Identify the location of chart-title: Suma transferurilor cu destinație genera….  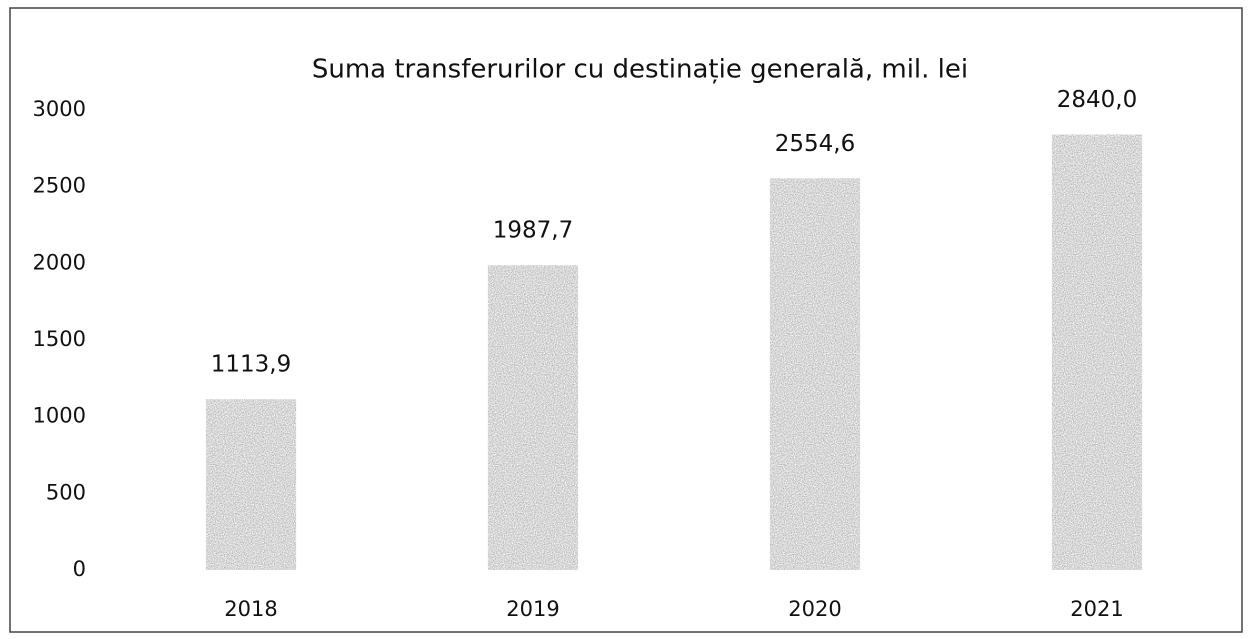
(640, 70).